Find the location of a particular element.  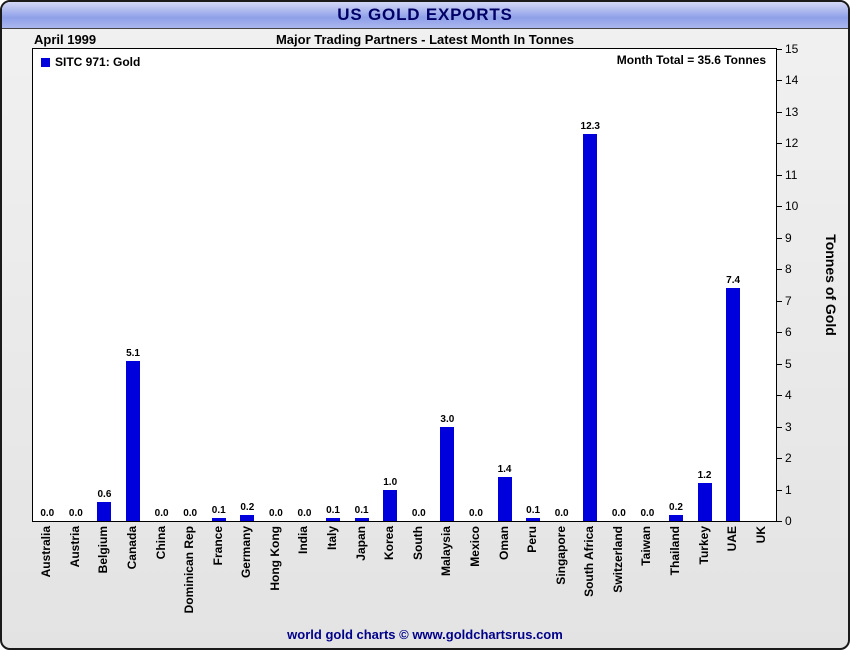

x-axis-label: UK is located at coordinates (760, 535).